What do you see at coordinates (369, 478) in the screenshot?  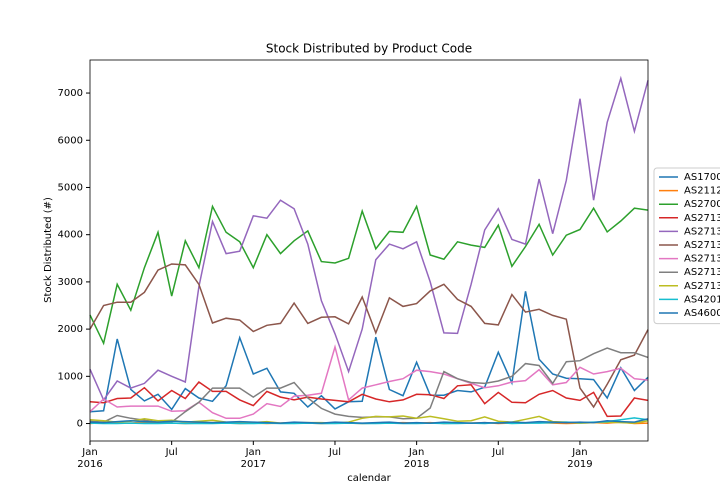 I see `x-axis-label: calendar` at bounding box center [369, 478].